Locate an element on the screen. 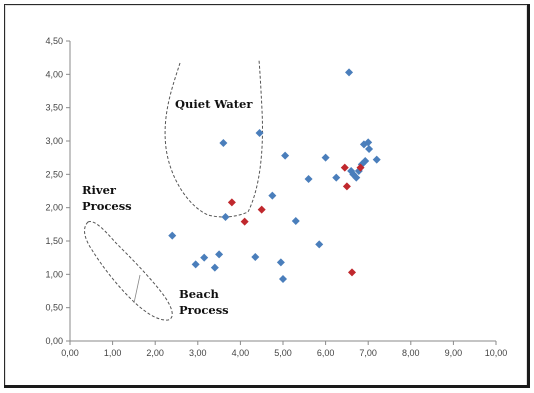 The image size is (534, 393). x-tick-label: 9,00 is located at coordinates (454, 353).